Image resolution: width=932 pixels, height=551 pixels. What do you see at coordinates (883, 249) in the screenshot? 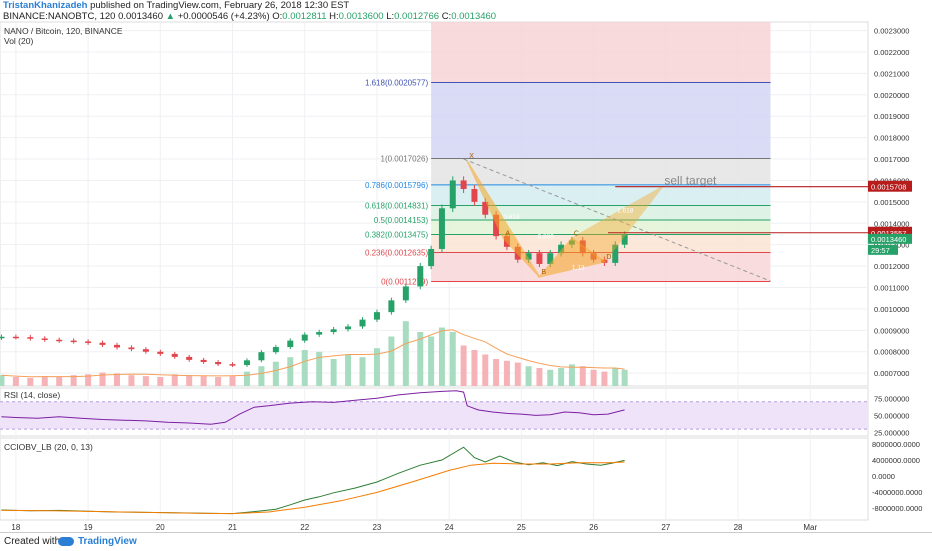
I see `countdown-tag` at bounding box center [883, 249].